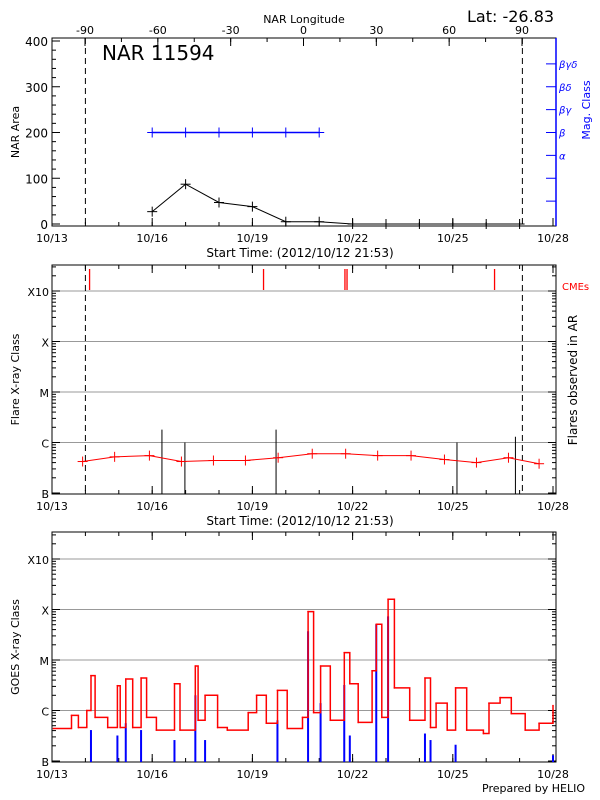 The image size is (600, 800). I want to click on longitude-tick-label: 90, so click(522, 30).